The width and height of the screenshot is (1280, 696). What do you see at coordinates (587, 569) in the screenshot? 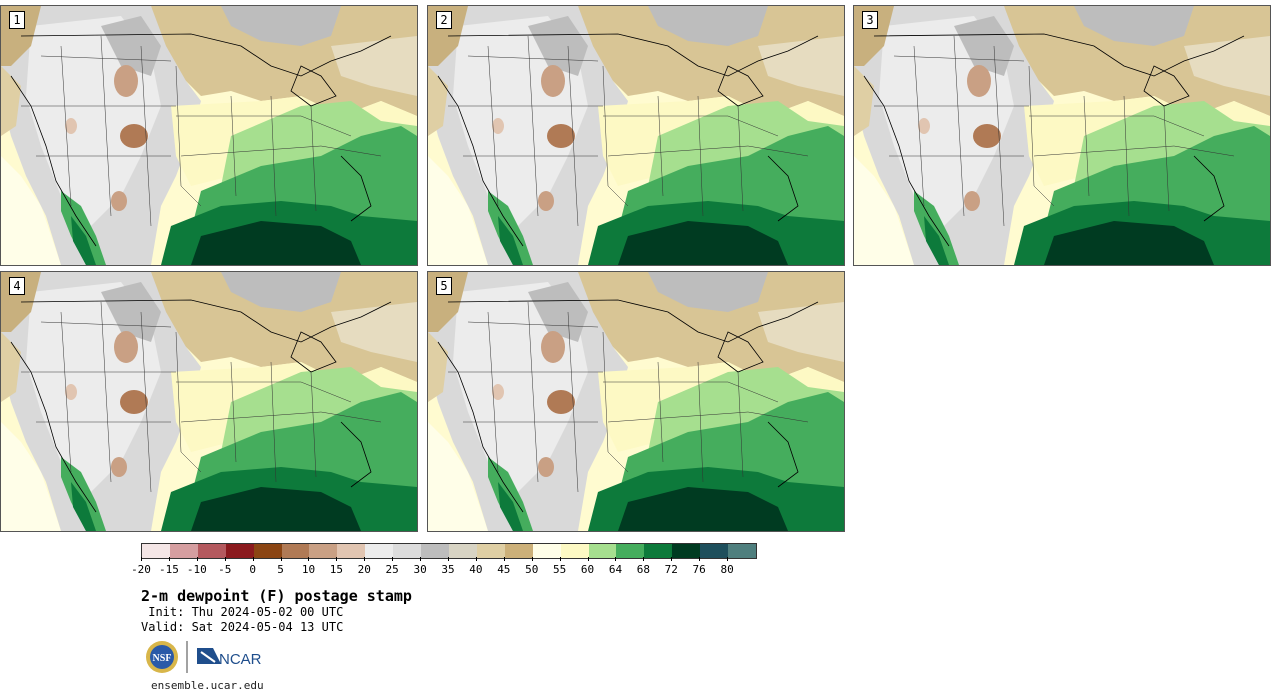
I see `tick-label: 60` at bounding box center [587, 569].